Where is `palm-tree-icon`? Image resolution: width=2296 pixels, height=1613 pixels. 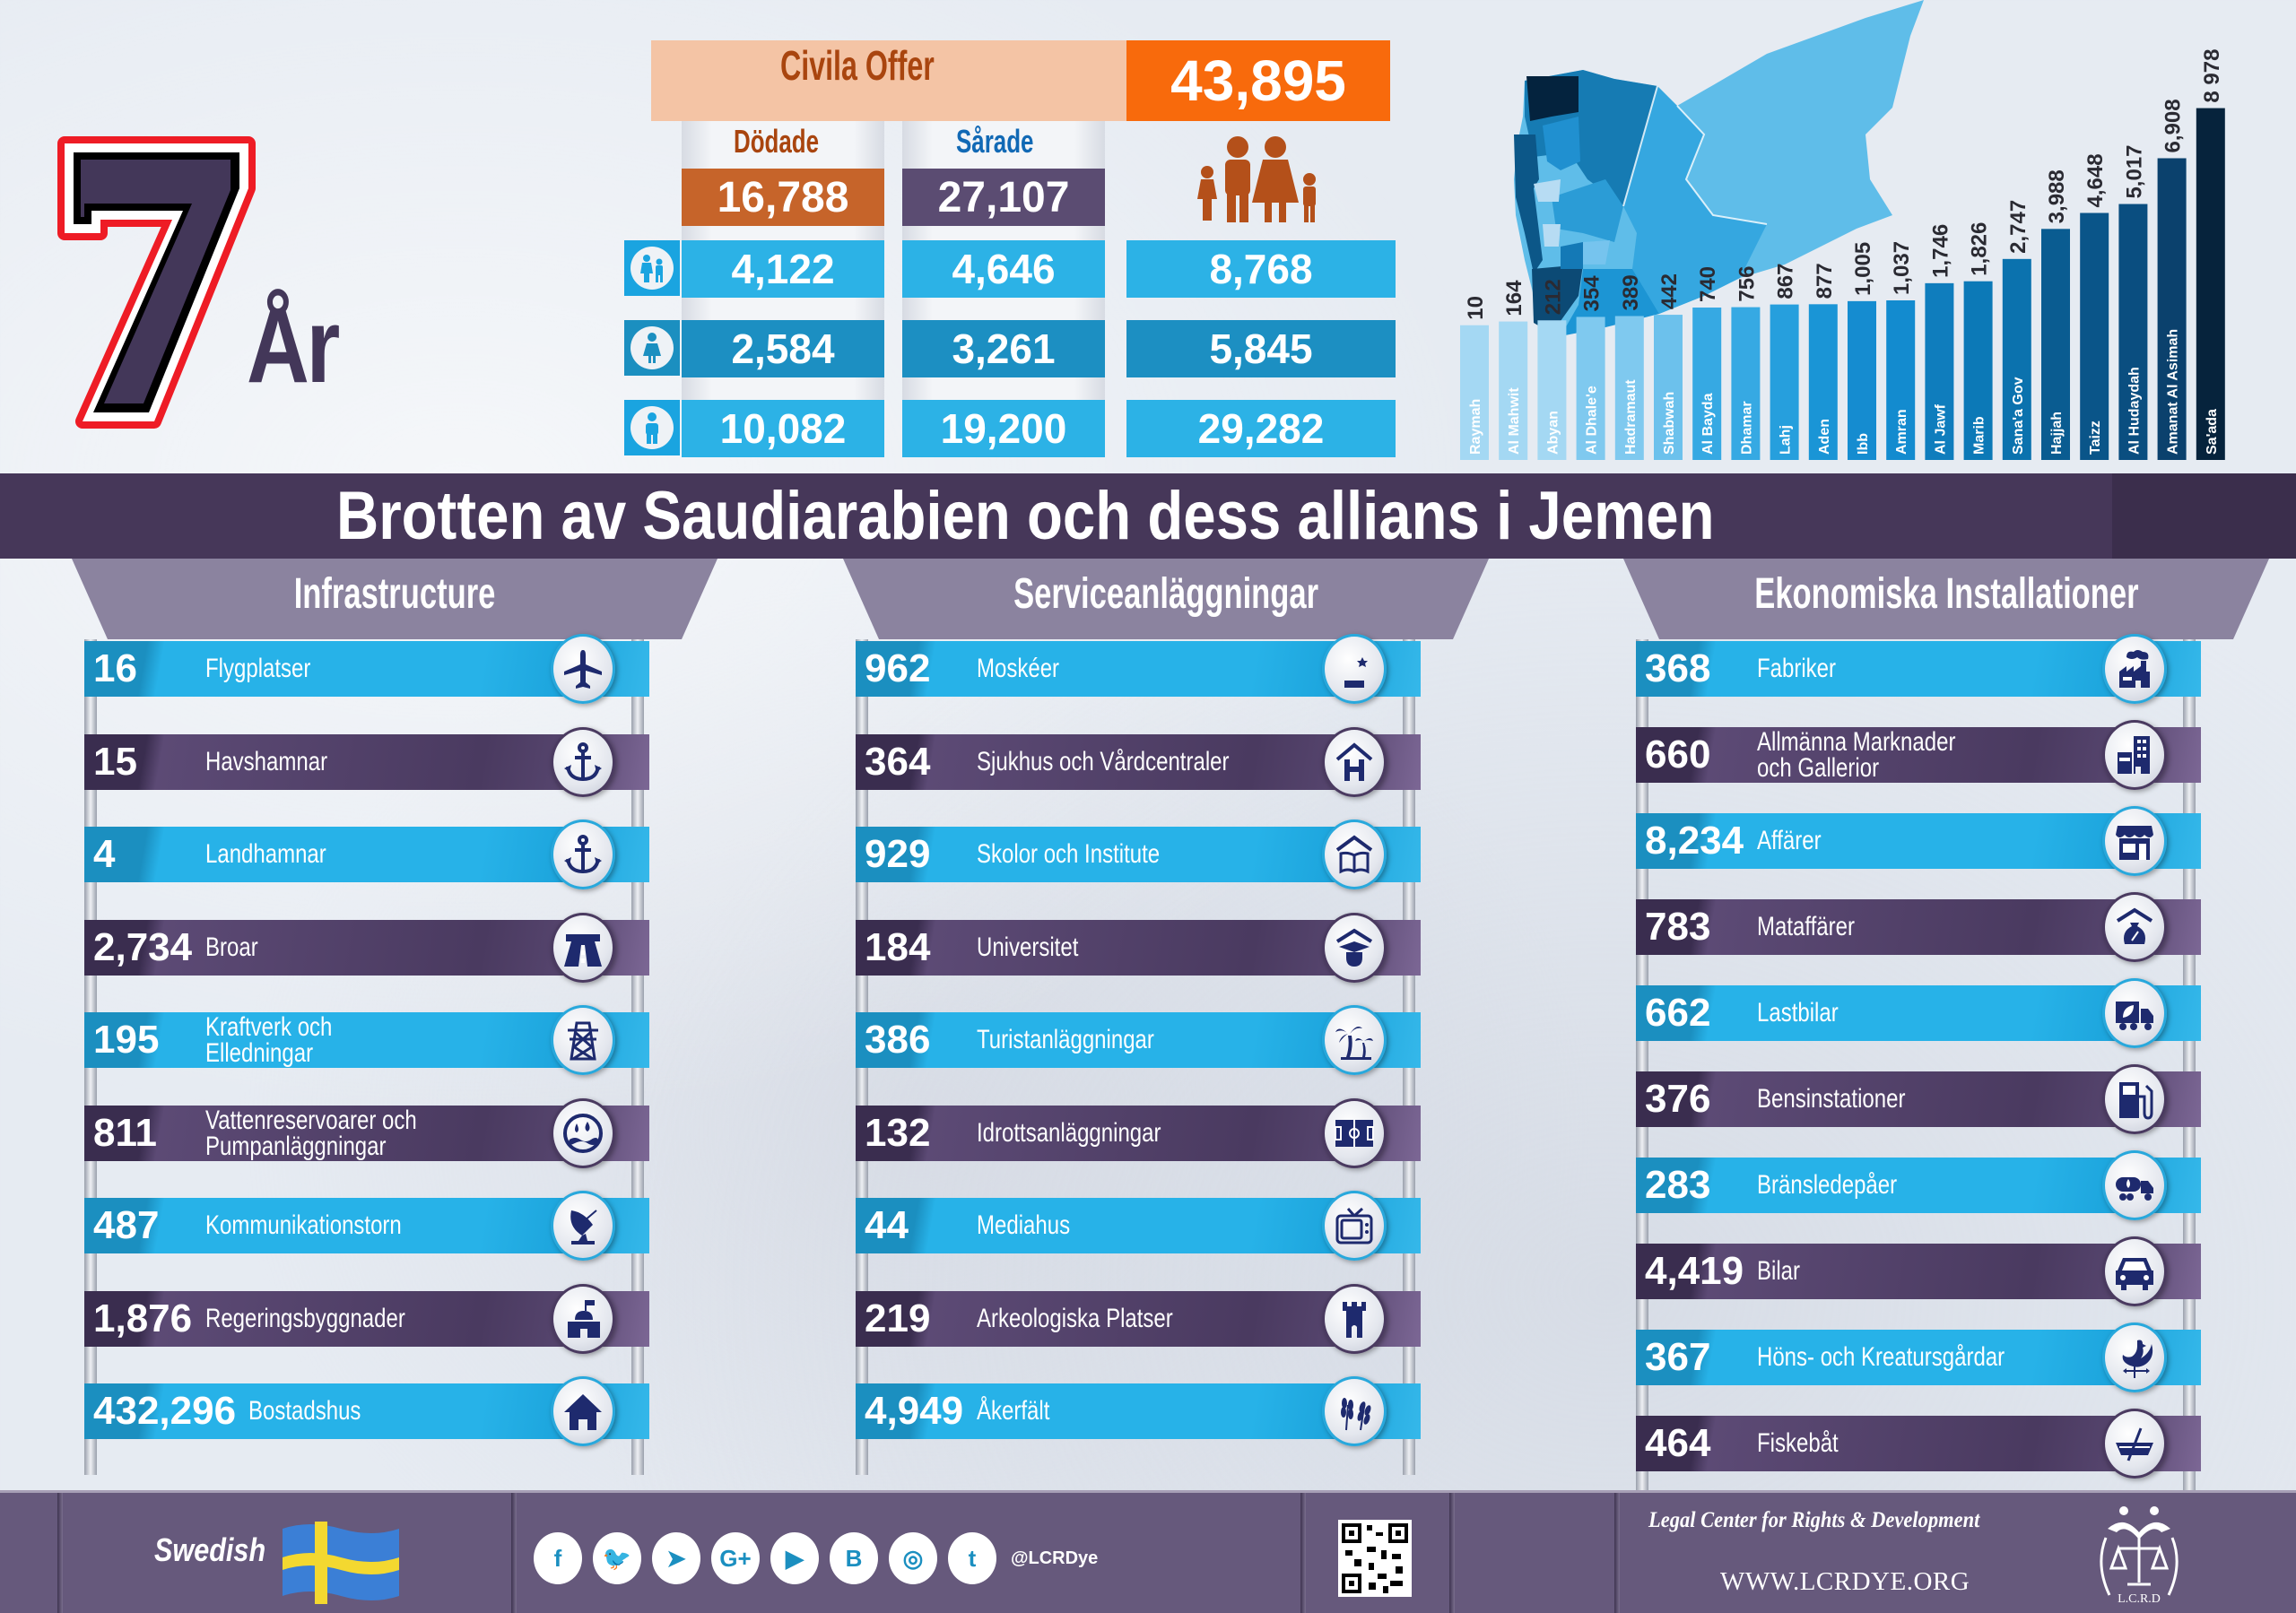 palm-tree-icon is located at coordinates (1354, 1040).